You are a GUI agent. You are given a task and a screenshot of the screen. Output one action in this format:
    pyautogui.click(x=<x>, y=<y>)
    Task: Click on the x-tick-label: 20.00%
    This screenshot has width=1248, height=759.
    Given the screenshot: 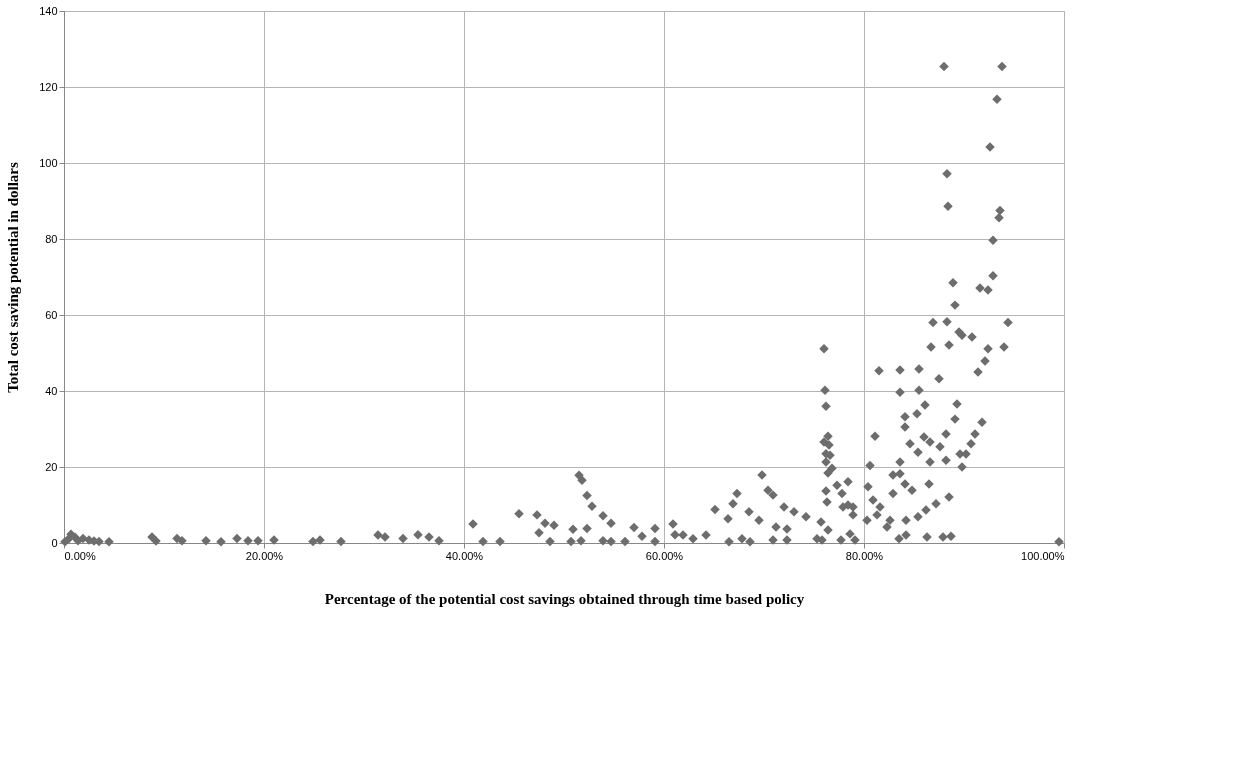 What is the action you would take?
    pyautogui.click(x=264, y=555)
    